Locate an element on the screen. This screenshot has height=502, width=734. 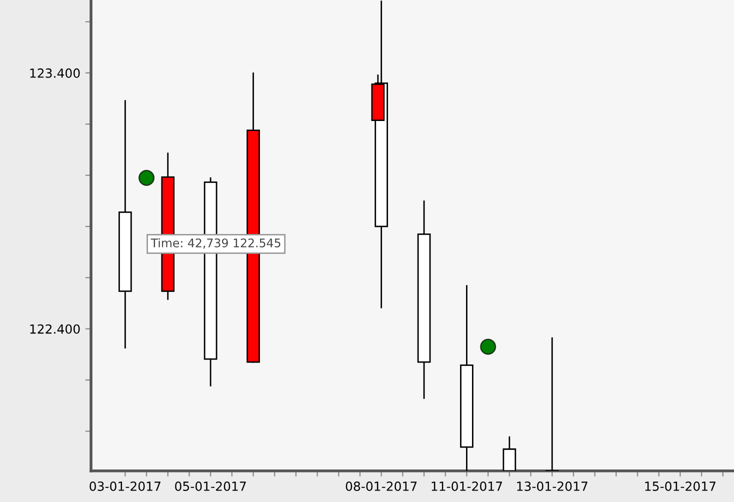
x-tick-label: 05-01-2017 is located at coordinates (210, 486).